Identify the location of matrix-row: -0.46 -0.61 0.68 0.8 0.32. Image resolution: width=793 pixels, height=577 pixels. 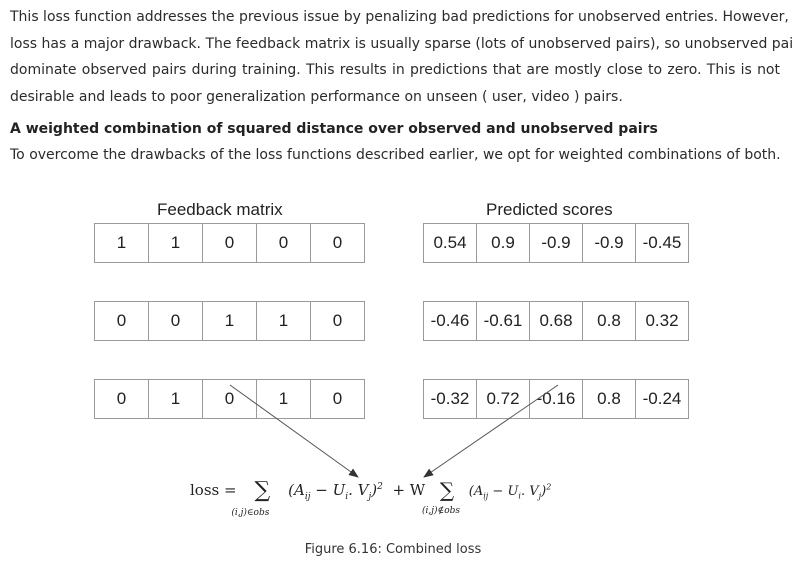
(556, 321).